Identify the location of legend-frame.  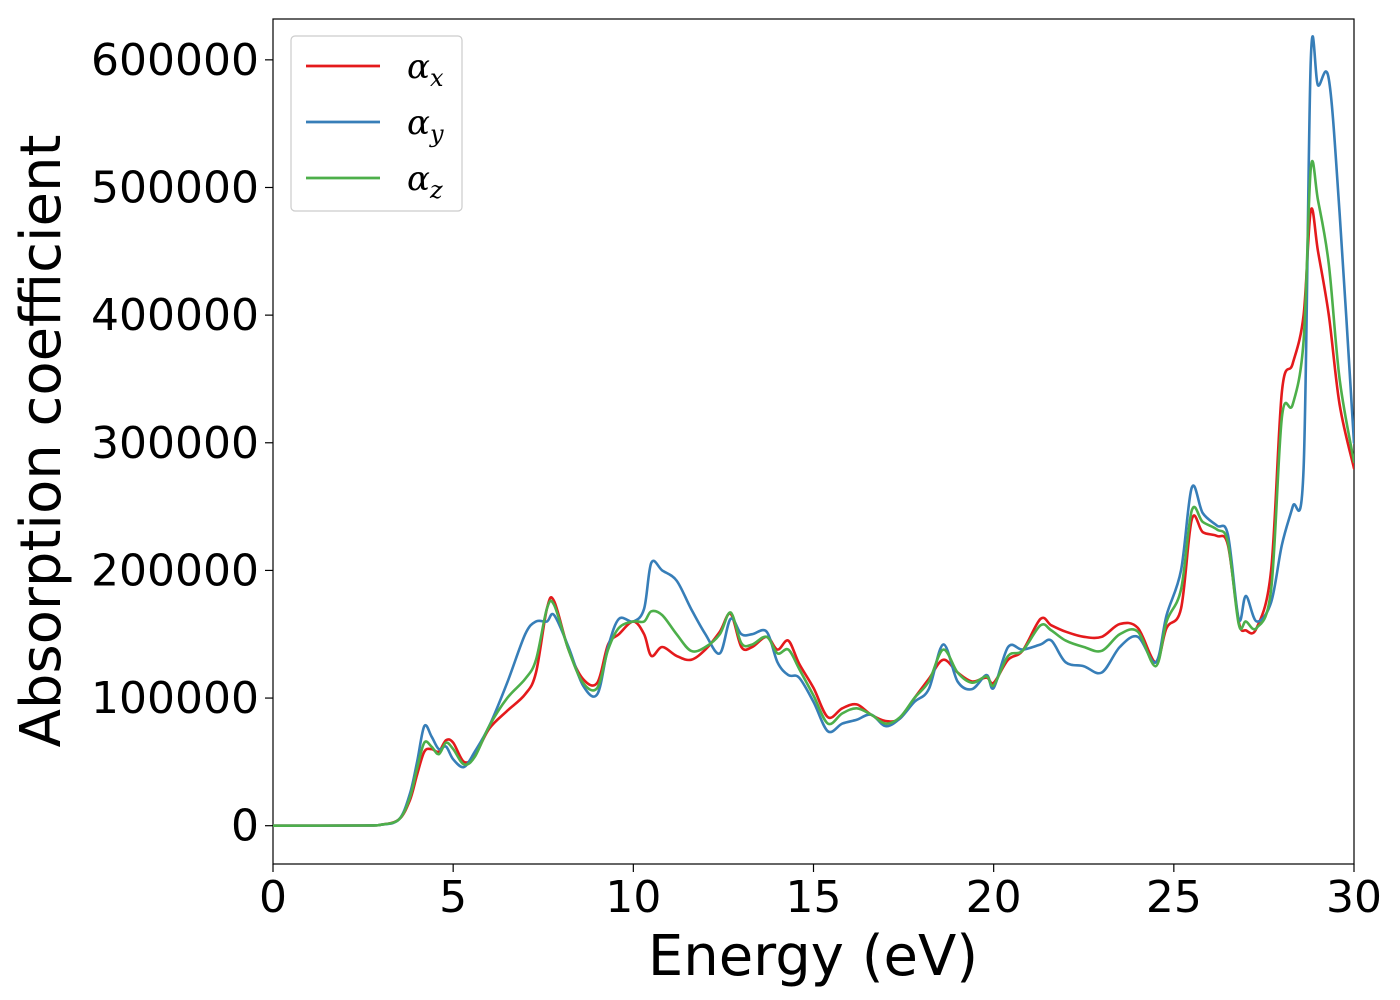
(376, 123).